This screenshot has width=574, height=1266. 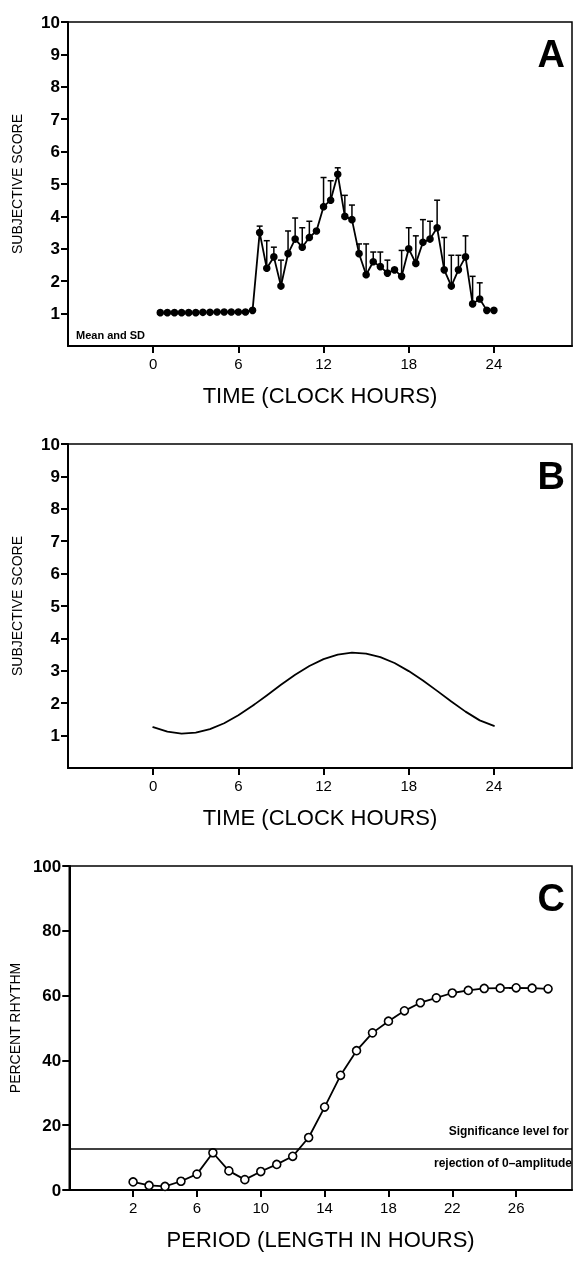 What do you see at coordinates (133, 1207) in the screenshot?
I see `x-tick-label: 2` at bounding box center [133, 1207].